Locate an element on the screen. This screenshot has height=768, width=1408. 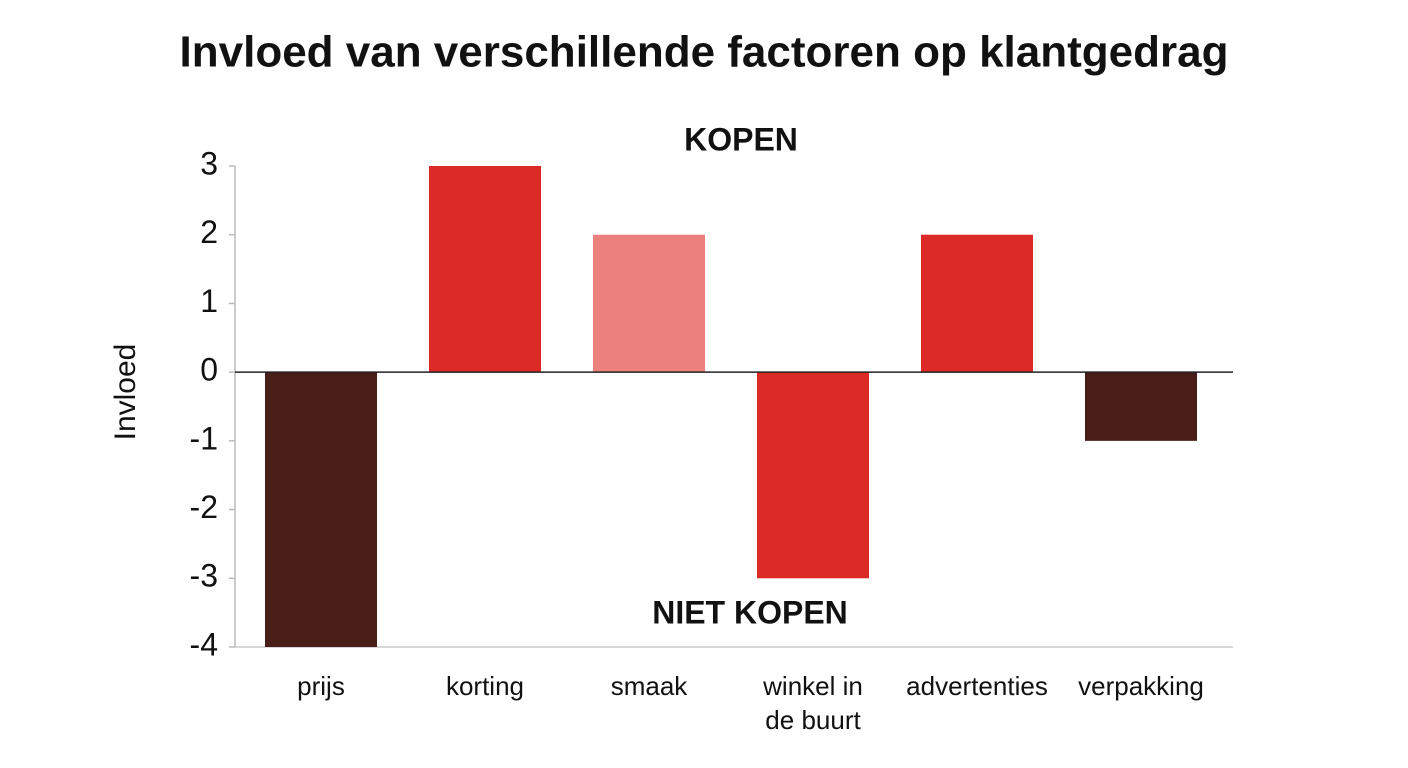
y-tick-label: 1 is located at coordinates (209, 301).